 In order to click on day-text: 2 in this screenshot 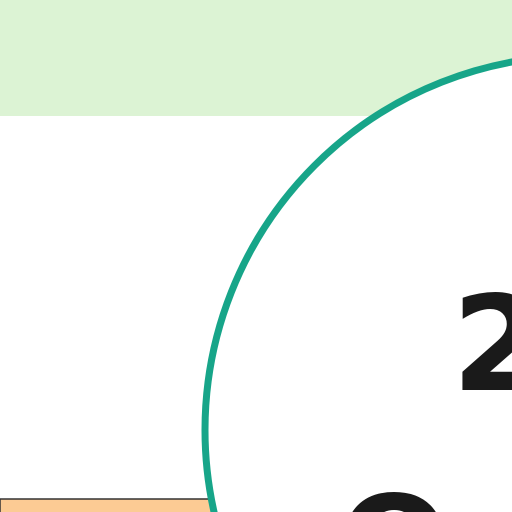, I will do `click(482, 345)`.